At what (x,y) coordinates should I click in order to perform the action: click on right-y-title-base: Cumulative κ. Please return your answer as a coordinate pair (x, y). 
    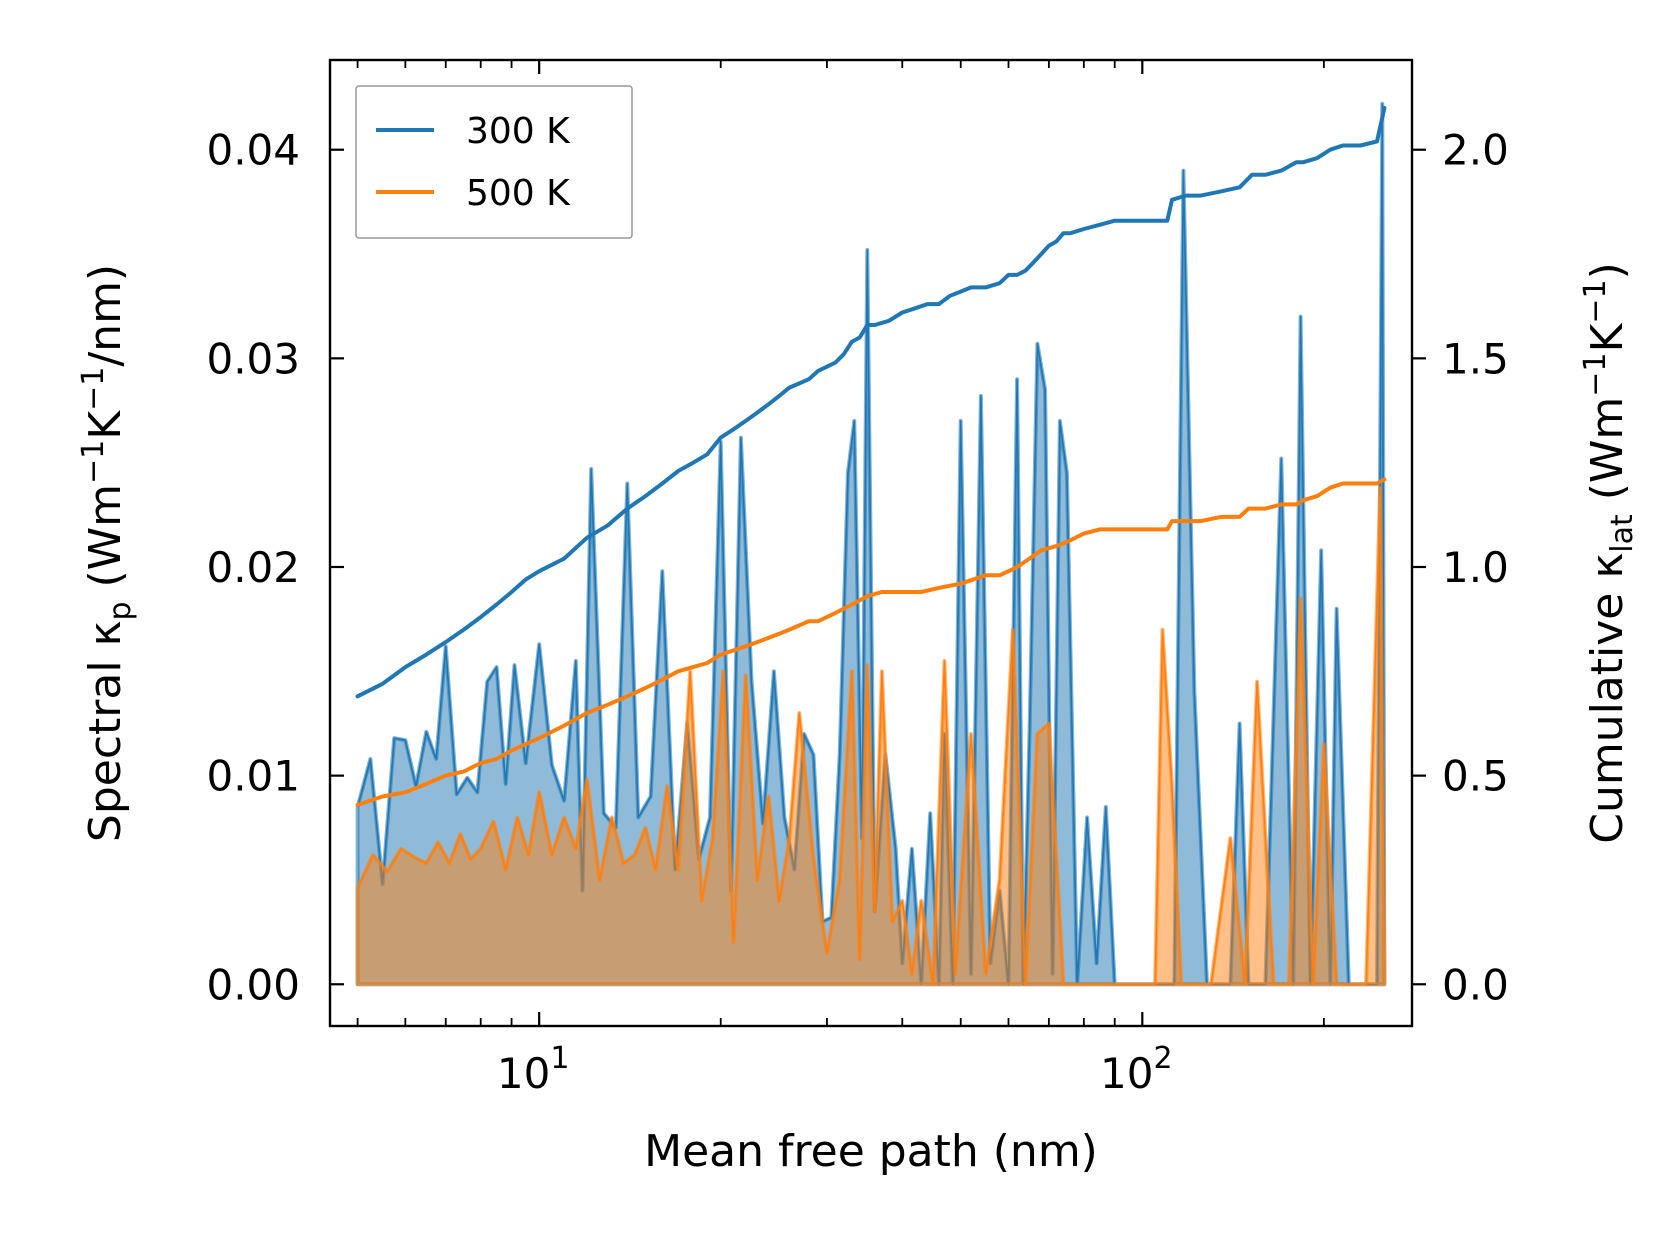
    Looking at the image, I should click on (1607, 698).